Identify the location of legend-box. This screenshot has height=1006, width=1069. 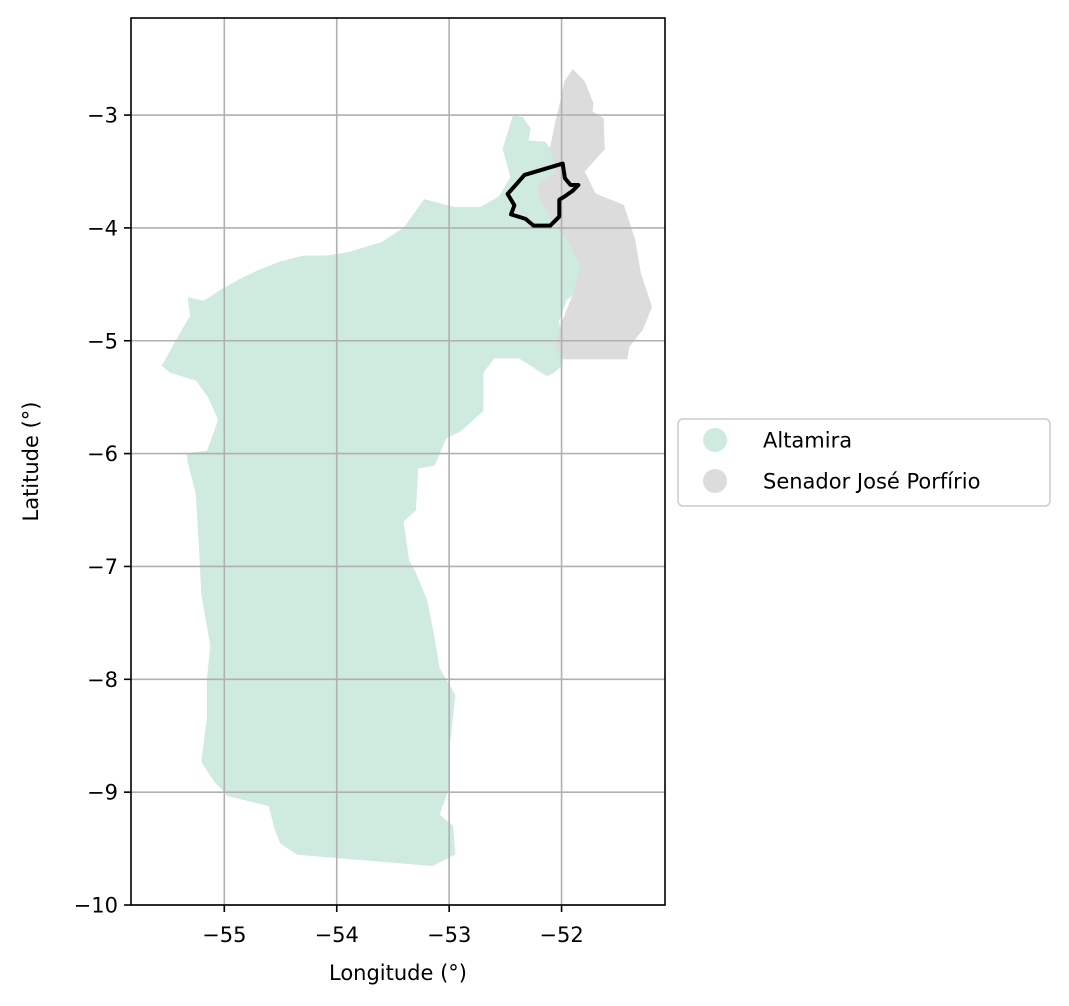
(864, 462).